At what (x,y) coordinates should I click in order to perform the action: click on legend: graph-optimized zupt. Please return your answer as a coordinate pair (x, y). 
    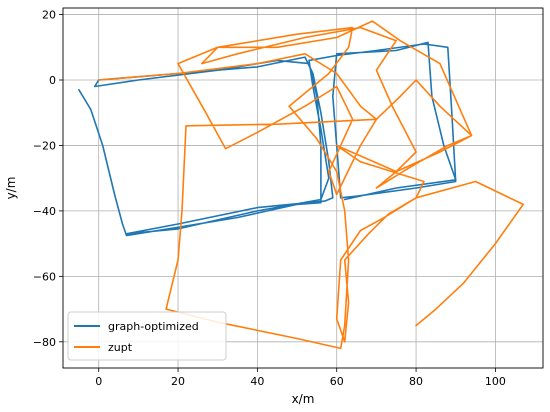
    Looking at the image, I should click on (147, 336).